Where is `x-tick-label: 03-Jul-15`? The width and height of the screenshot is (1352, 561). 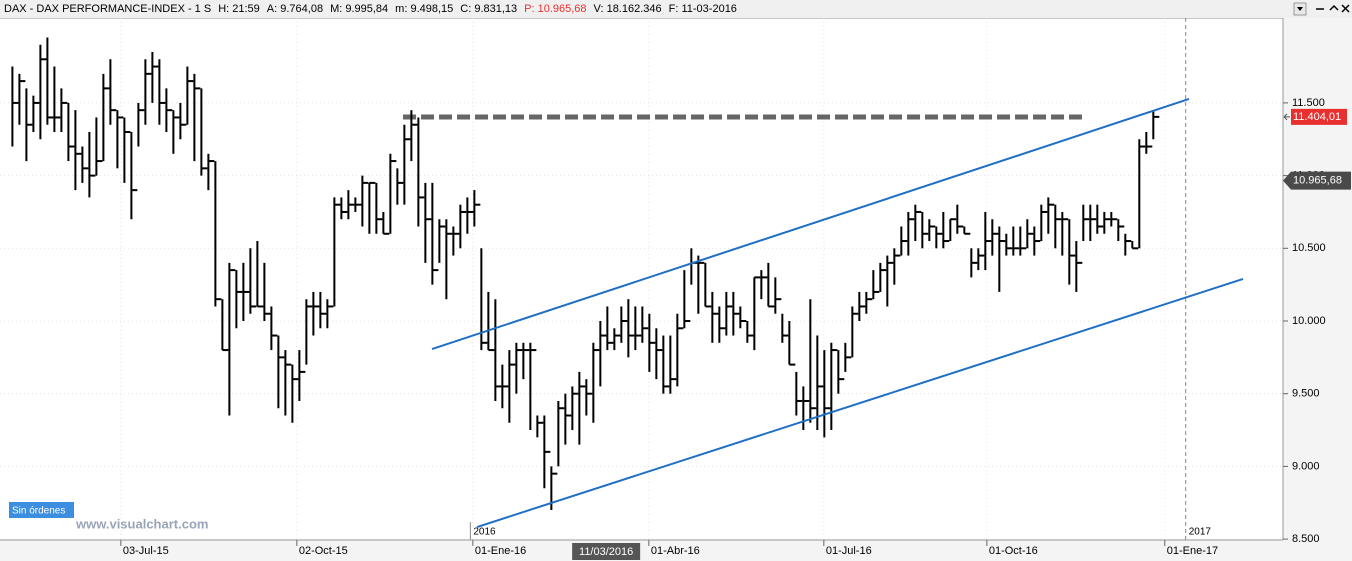 x-tick-label: 03-Jul-15 is located at coordinates (146, 551).